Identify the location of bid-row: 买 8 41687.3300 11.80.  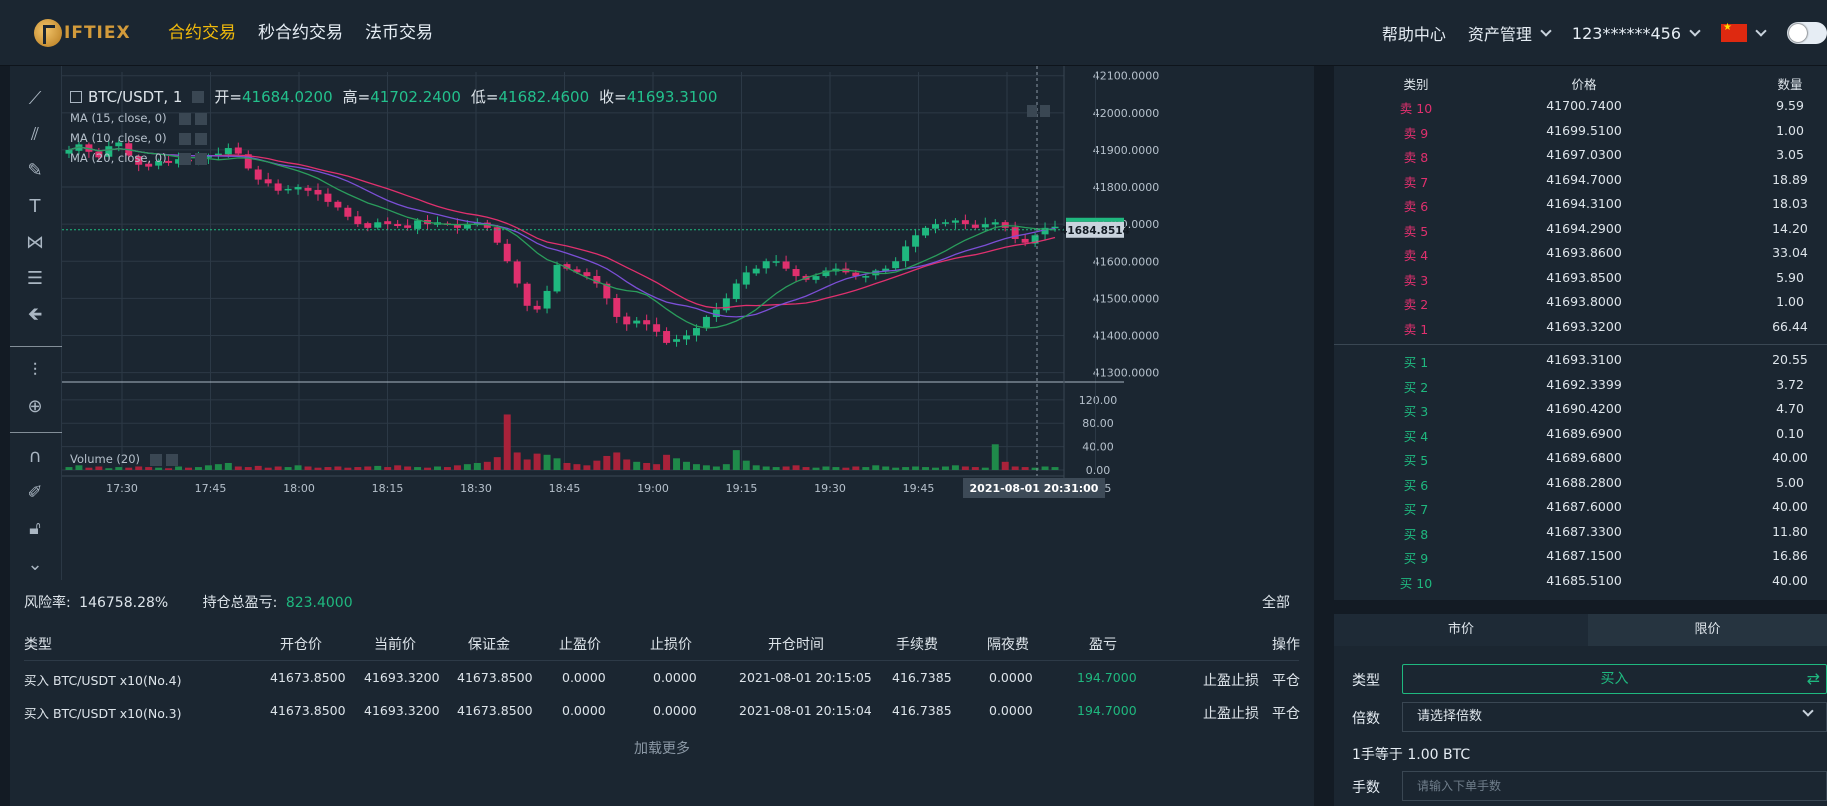
(1580, 536).